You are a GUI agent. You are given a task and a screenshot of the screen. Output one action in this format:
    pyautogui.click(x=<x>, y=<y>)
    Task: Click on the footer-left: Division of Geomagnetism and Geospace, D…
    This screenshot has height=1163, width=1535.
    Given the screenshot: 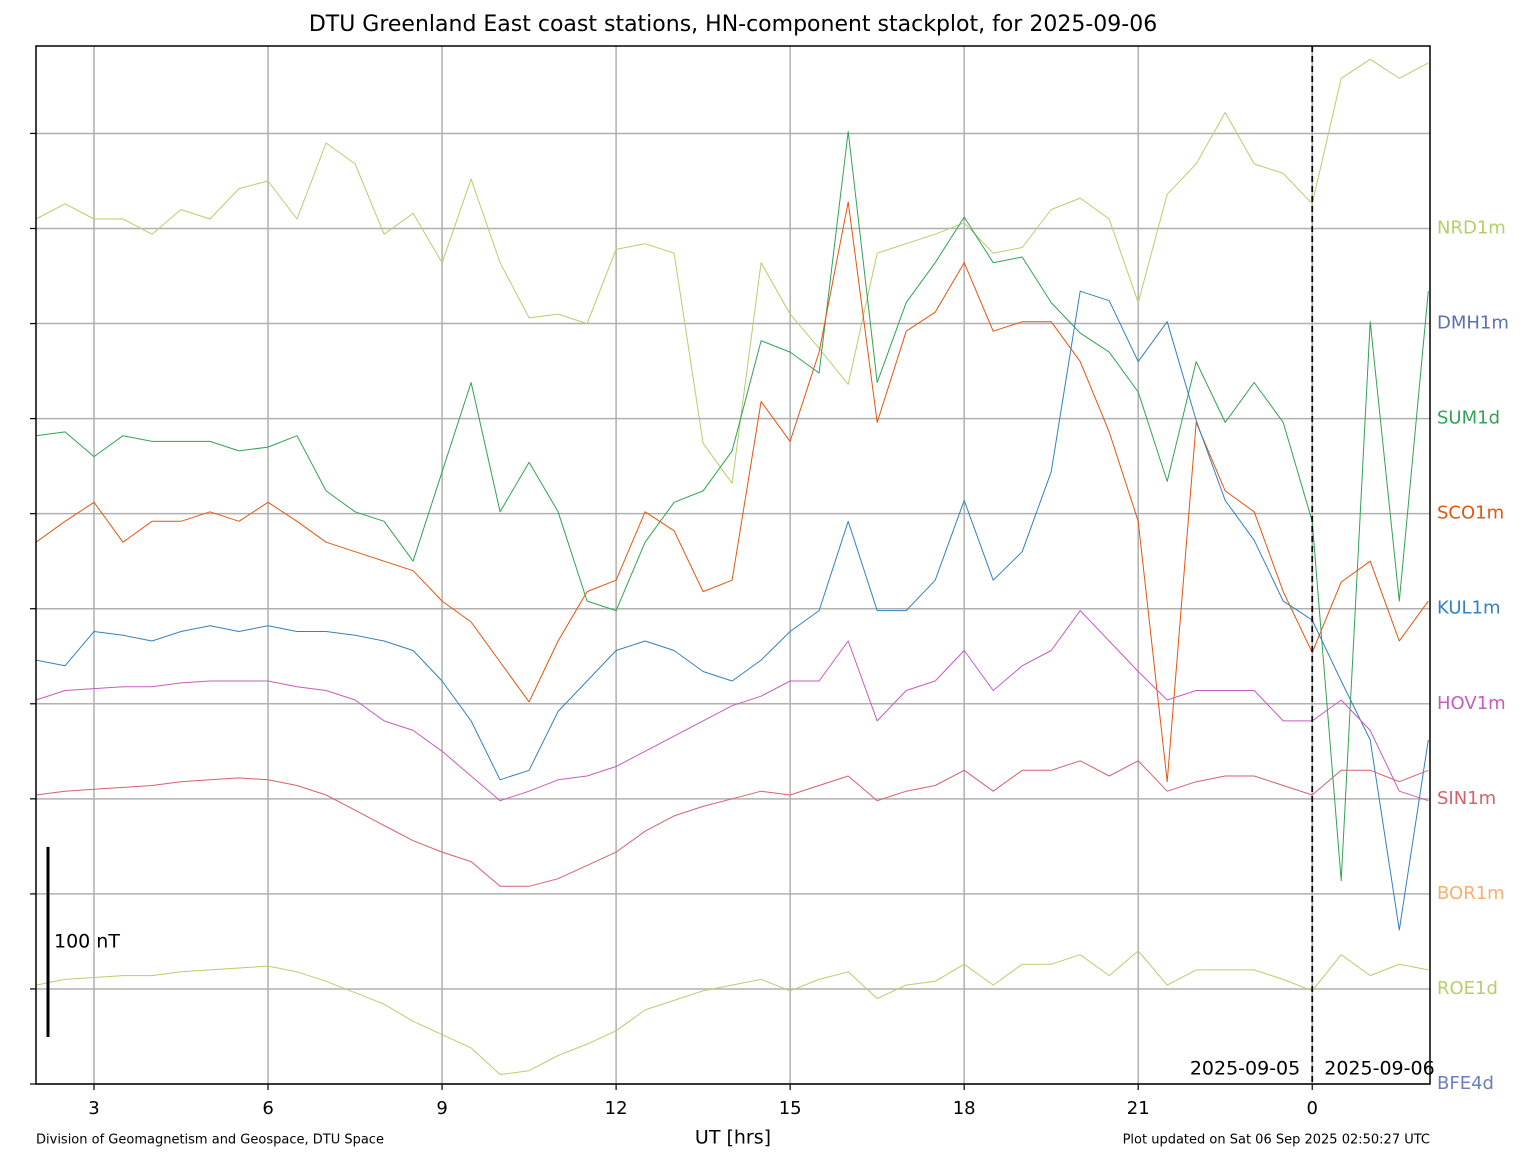 What is the action you would take?
    pyautogui.click(x=210, y=1140)
    